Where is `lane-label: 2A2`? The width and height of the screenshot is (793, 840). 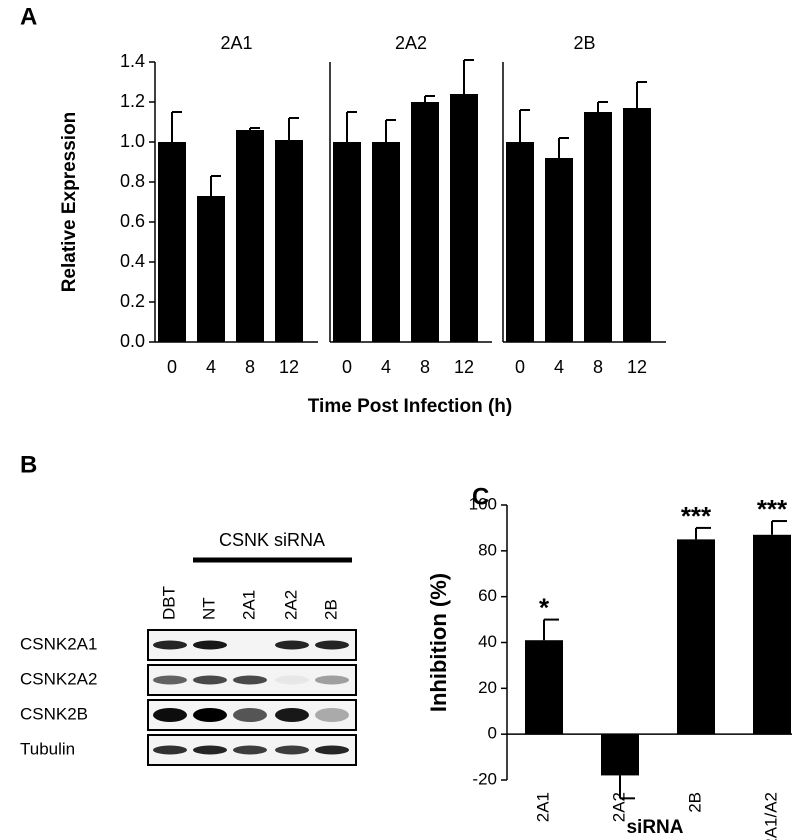
lane-label: 2A2 is located at coordinates (290, 605).